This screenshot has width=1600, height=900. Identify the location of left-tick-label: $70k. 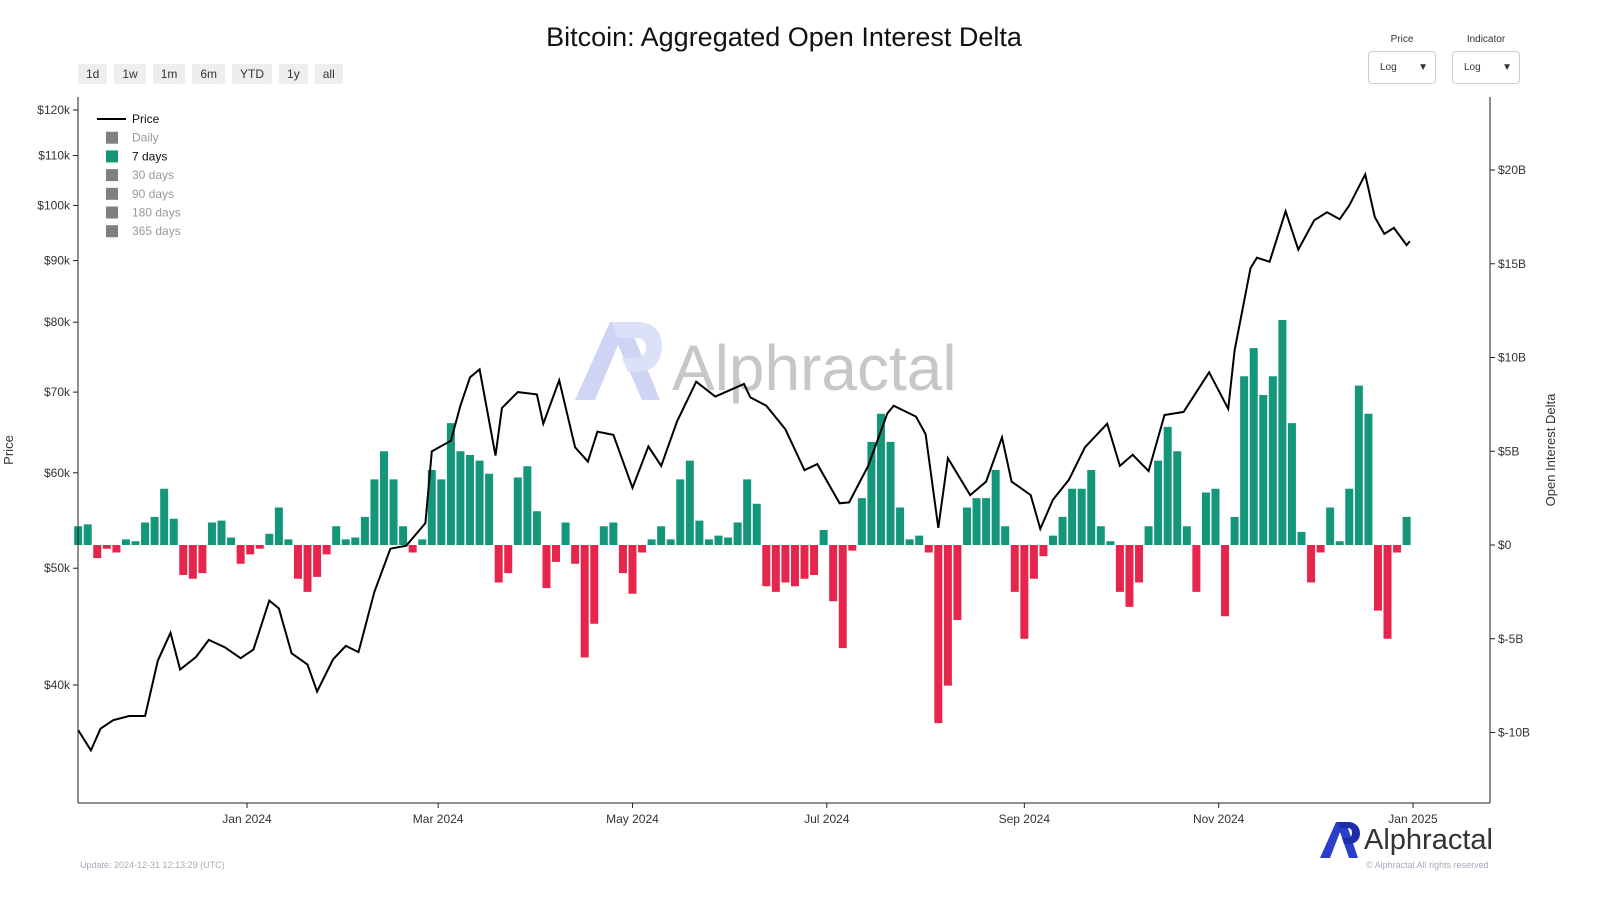
(57, 392).